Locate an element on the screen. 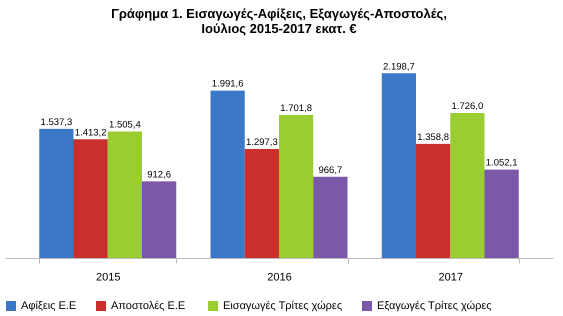  data-label: 2.198,7 is located at coordinates (399, 66).